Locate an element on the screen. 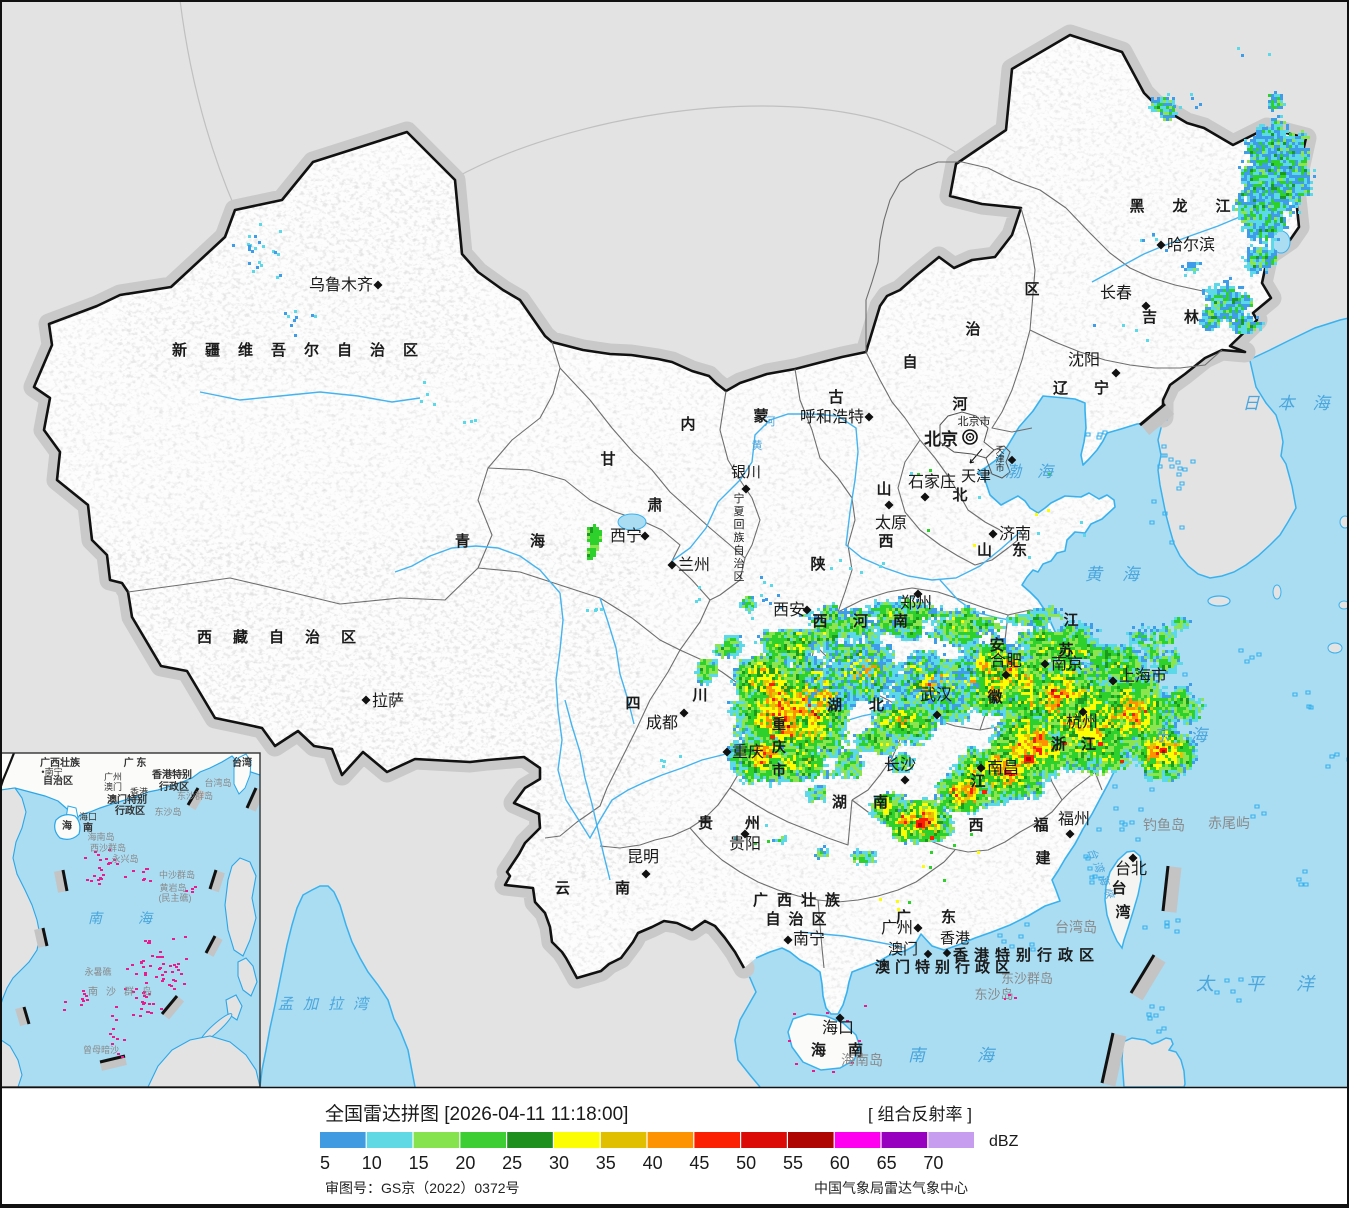  svg-text: 长春 is located at coordinates (1116, 293).